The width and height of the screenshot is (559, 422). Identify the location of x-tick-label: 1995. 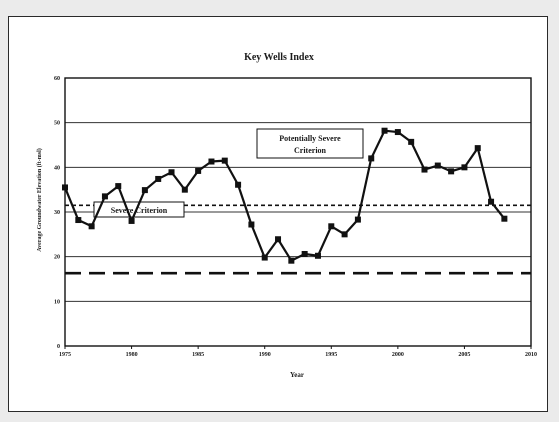
(331, 355).